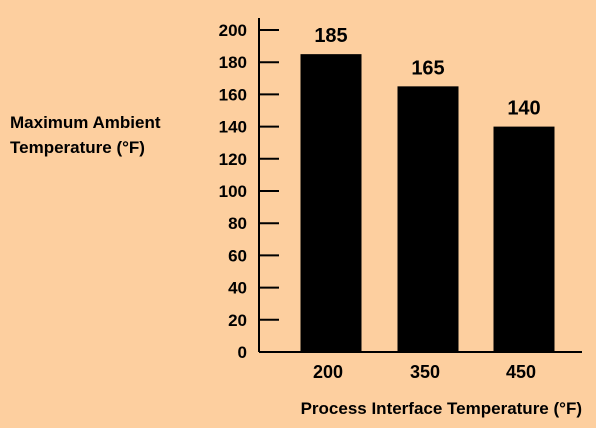 The width and height of the screenshot is (596, 428). I want to click on y-tick-label-60: 60, so click(237, 255).